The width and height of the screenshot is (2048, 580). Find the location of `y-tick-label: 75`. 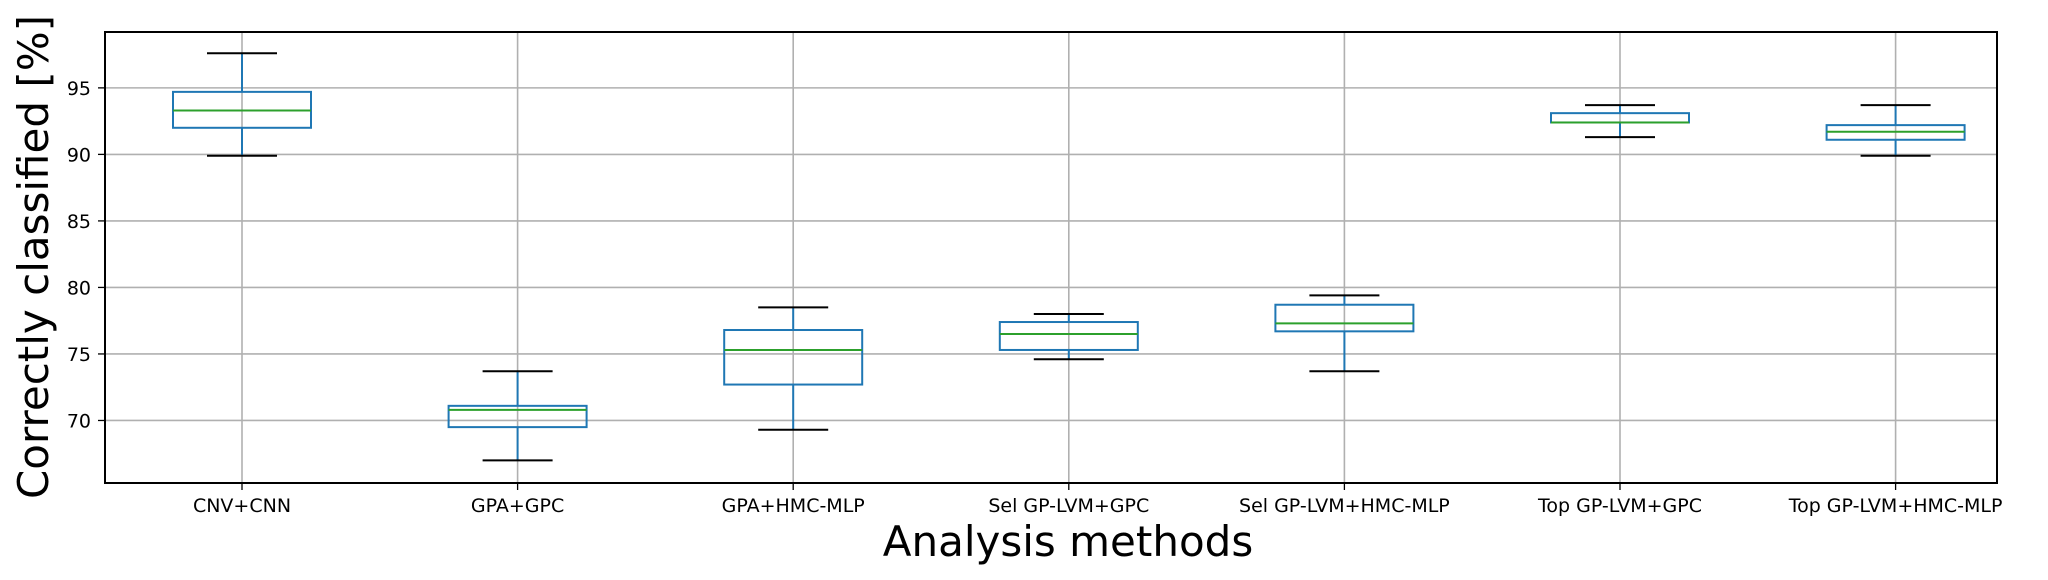

y-tick-label: 75 is located at coordinates (79, 355).